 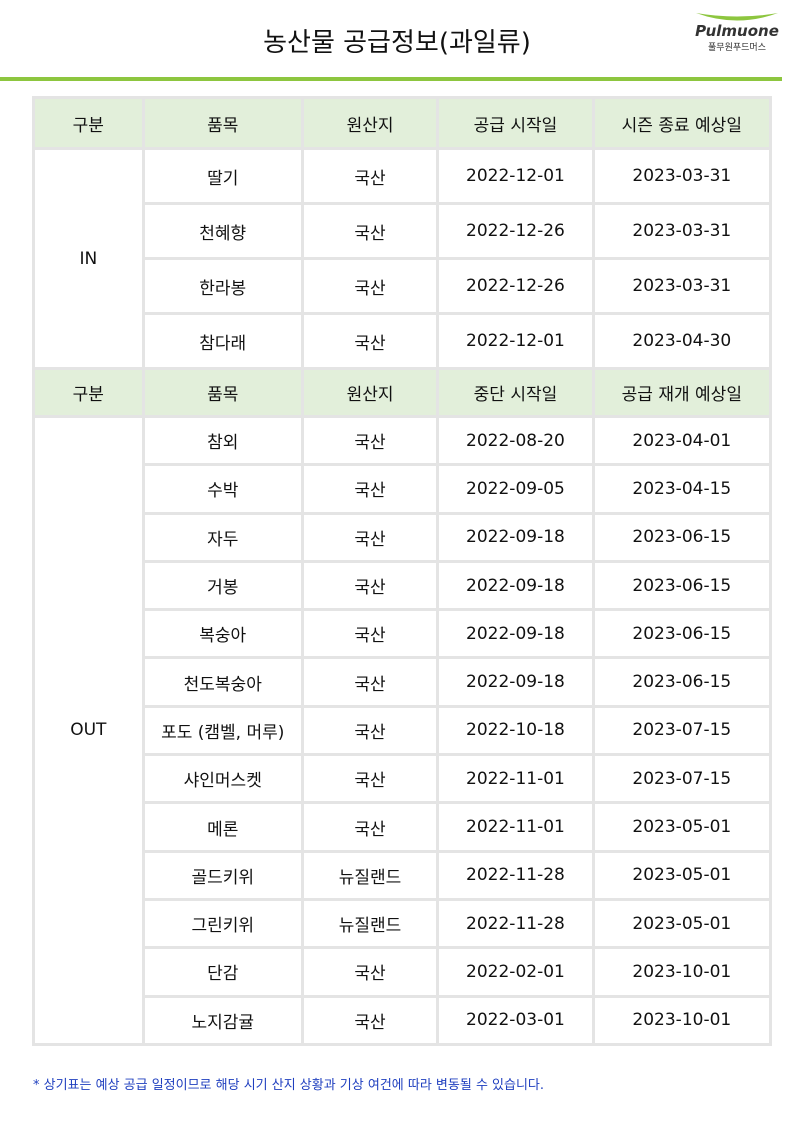 I want to click on column-header: 공급 재개 예상일, so click(x=682, y=392).